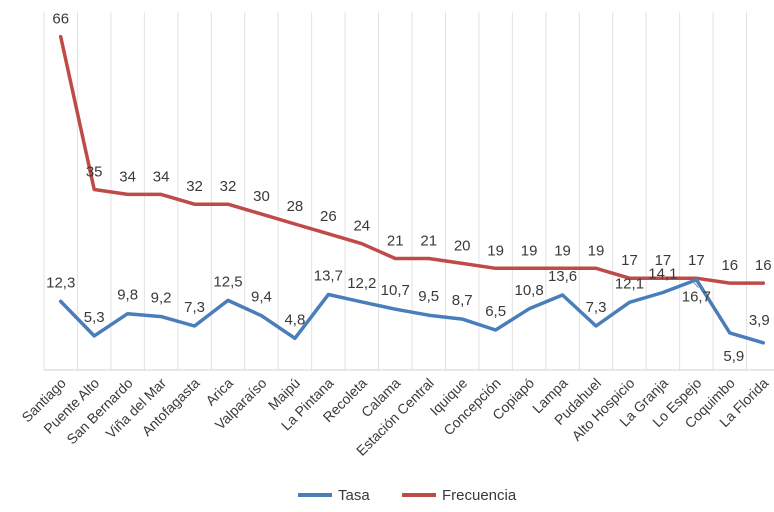 The image size is (774, 512). What do you see at coordinates (261, 297) in the screenshot?
I see `data-label-tasa: 9,4` at bounding box center [261, 297].